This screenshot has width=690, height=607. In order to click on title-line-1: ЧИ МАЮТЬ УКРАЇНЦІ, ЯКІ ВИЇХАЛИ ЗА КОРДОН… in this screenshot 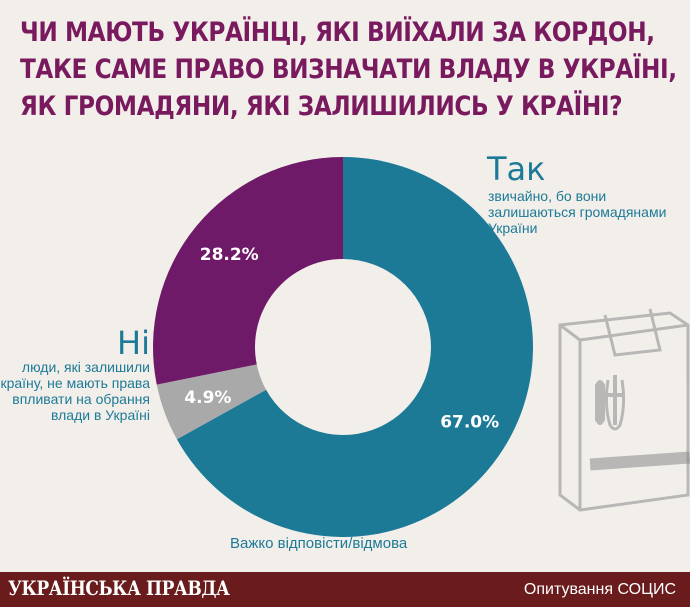, I will do `click(337, 32)`.